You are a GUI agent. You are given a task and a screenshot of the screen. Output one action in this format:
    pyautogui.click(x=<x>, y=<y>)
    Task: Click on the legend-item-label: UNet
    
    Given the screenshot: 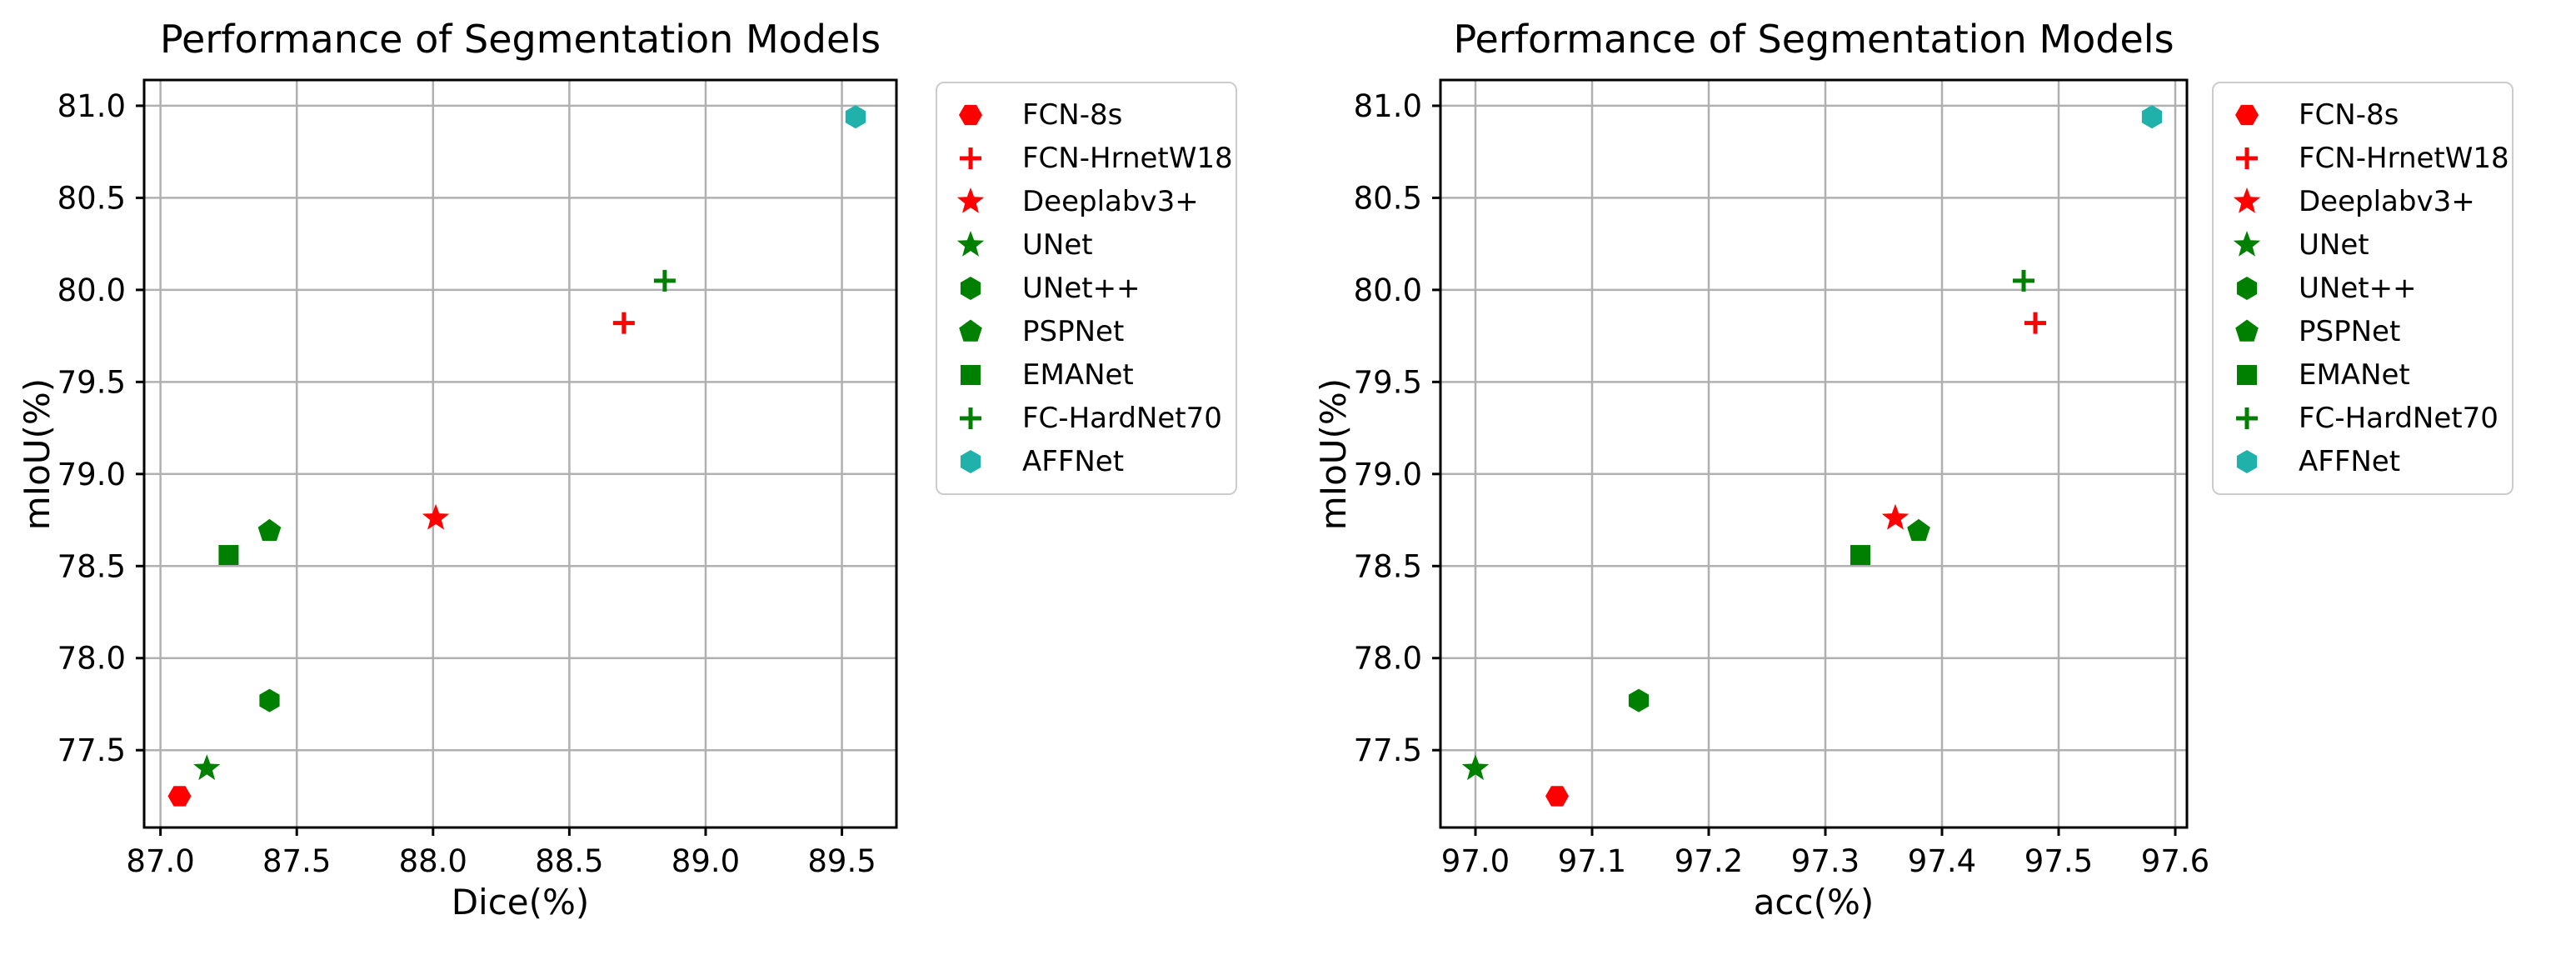 What is the action you would take?
    pyautogui.click(x=1057, y=245)
    